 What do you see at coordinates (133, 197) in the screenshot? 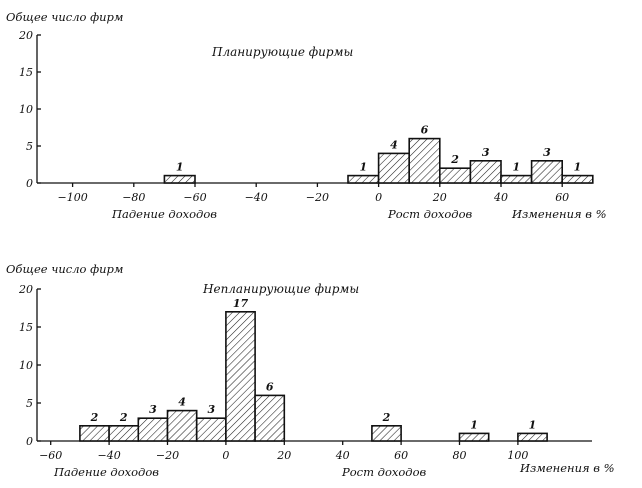
I see `x-tick-label: −80` at bounding box center [133, 197].